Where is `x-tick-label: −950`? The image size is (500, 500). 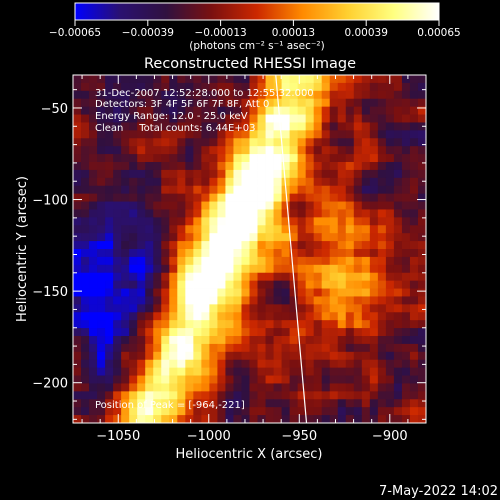 x-tick-label: −950 is located at coordinates (299, 436).